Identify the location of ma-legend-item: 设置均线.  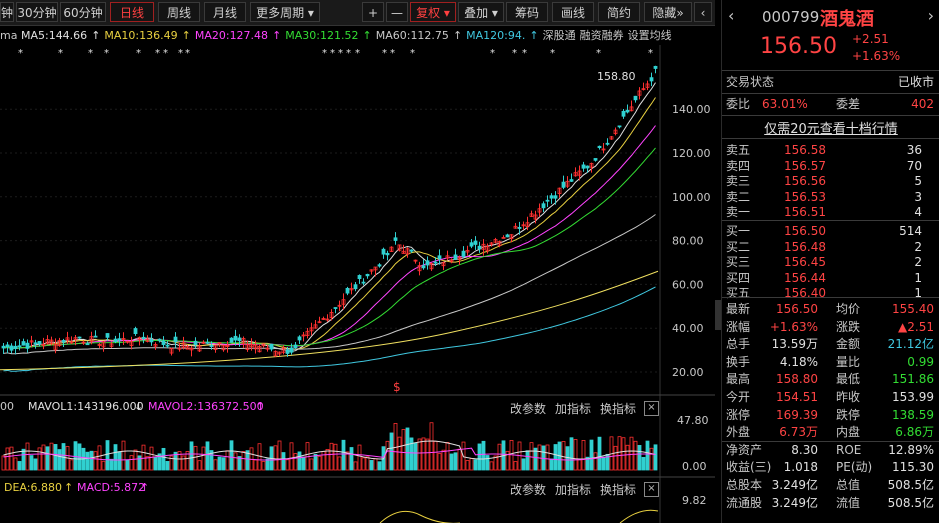
(649, 35).